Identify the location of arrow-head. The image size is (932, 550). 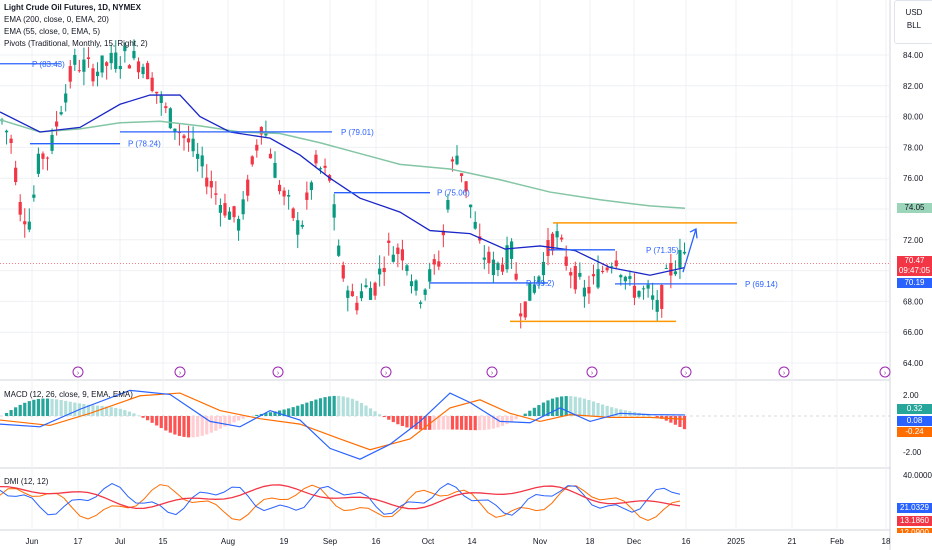
(693, 233).